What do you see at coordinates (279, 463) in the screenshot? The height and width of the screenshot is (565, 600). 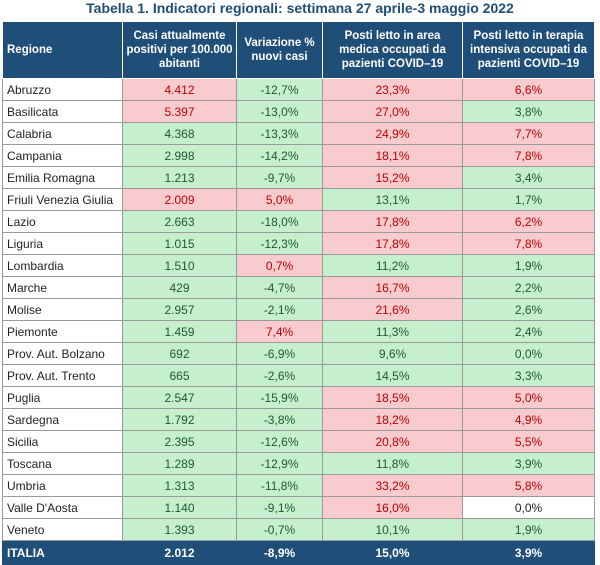 I see `cell-variation: -12,9%` at bounding box center [279, 463].